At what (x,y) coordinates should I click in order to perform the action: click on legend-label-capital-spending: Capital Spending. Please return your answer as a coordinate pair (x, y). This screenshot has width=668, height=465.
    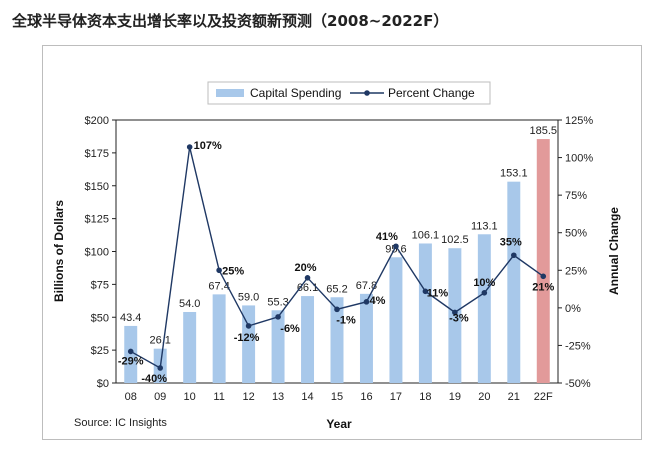
    Looking at the image, I should click on (295, 93).